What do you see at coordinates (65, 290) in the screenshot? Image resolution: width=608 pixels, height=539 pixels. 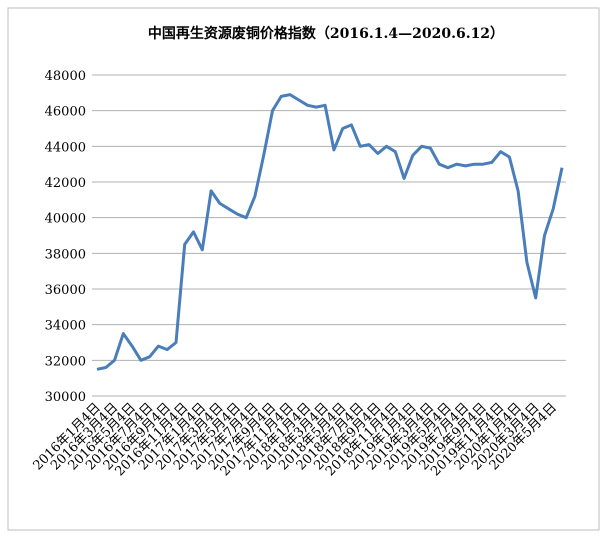 I see `y-tick-label: 36000` at bounding box center [65, 290].